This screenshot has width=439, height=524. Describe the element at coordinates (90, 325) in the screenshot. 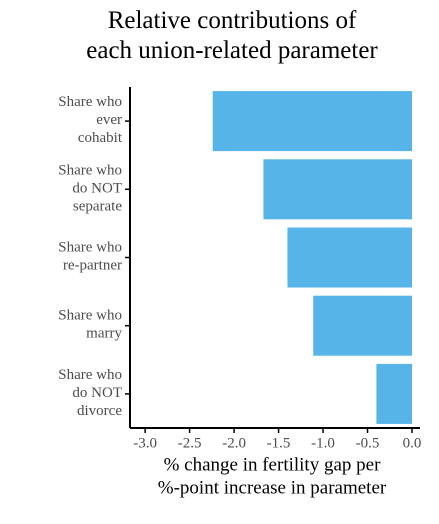

I see `y-tick-label: Share who marry` at that location.